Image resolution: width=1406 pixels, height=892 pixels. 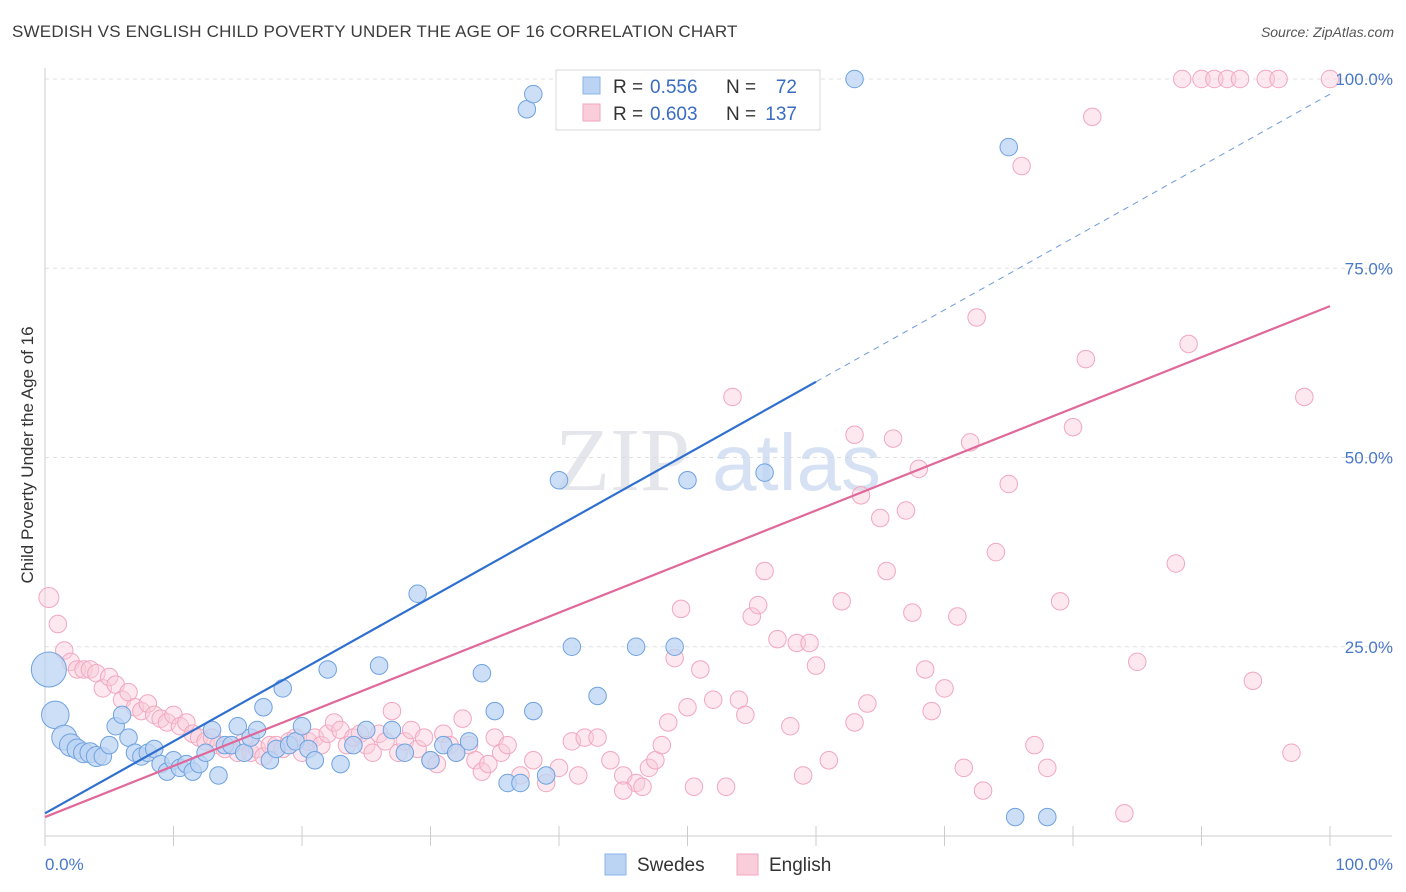 What do you see at coordinates (741, 114) in the screenshot?
I see `legend-n-label-2: N =` at bounding box center [741, 114].